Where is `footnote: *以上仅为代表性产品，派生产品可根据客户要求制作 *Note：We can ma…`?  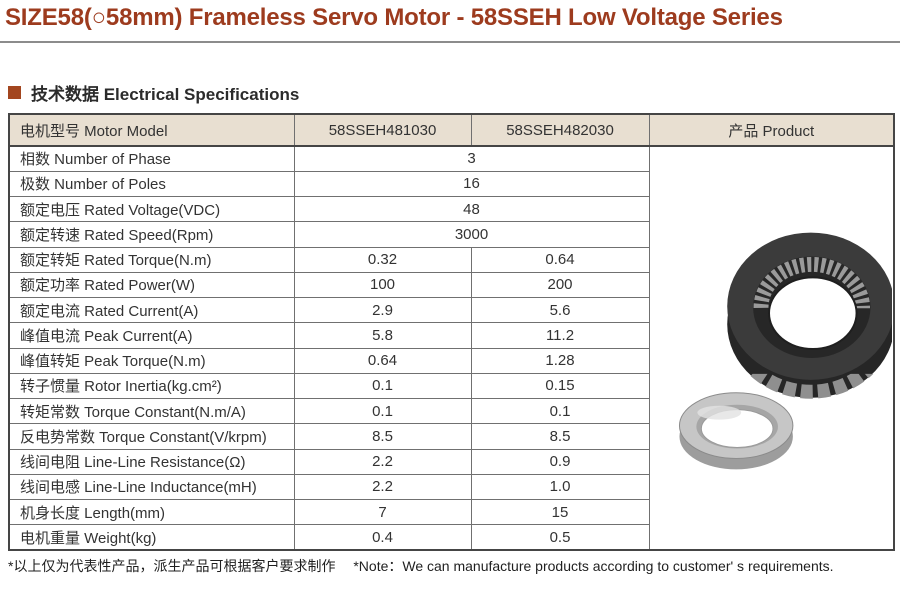 footnote: *以上仅为代表性产品，派生产品可根据客户要求制作 *Note：We can ma… is located at coordinates (421, 566).